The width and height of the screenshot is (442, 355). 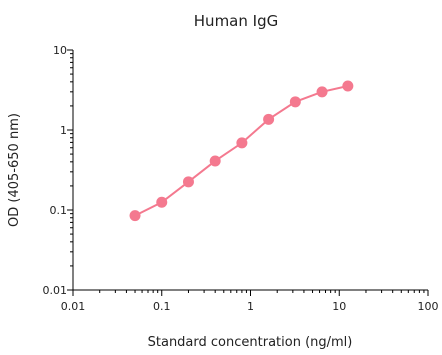 I want to click on y-tick-label: 0.1, so click(x=59, y=210).